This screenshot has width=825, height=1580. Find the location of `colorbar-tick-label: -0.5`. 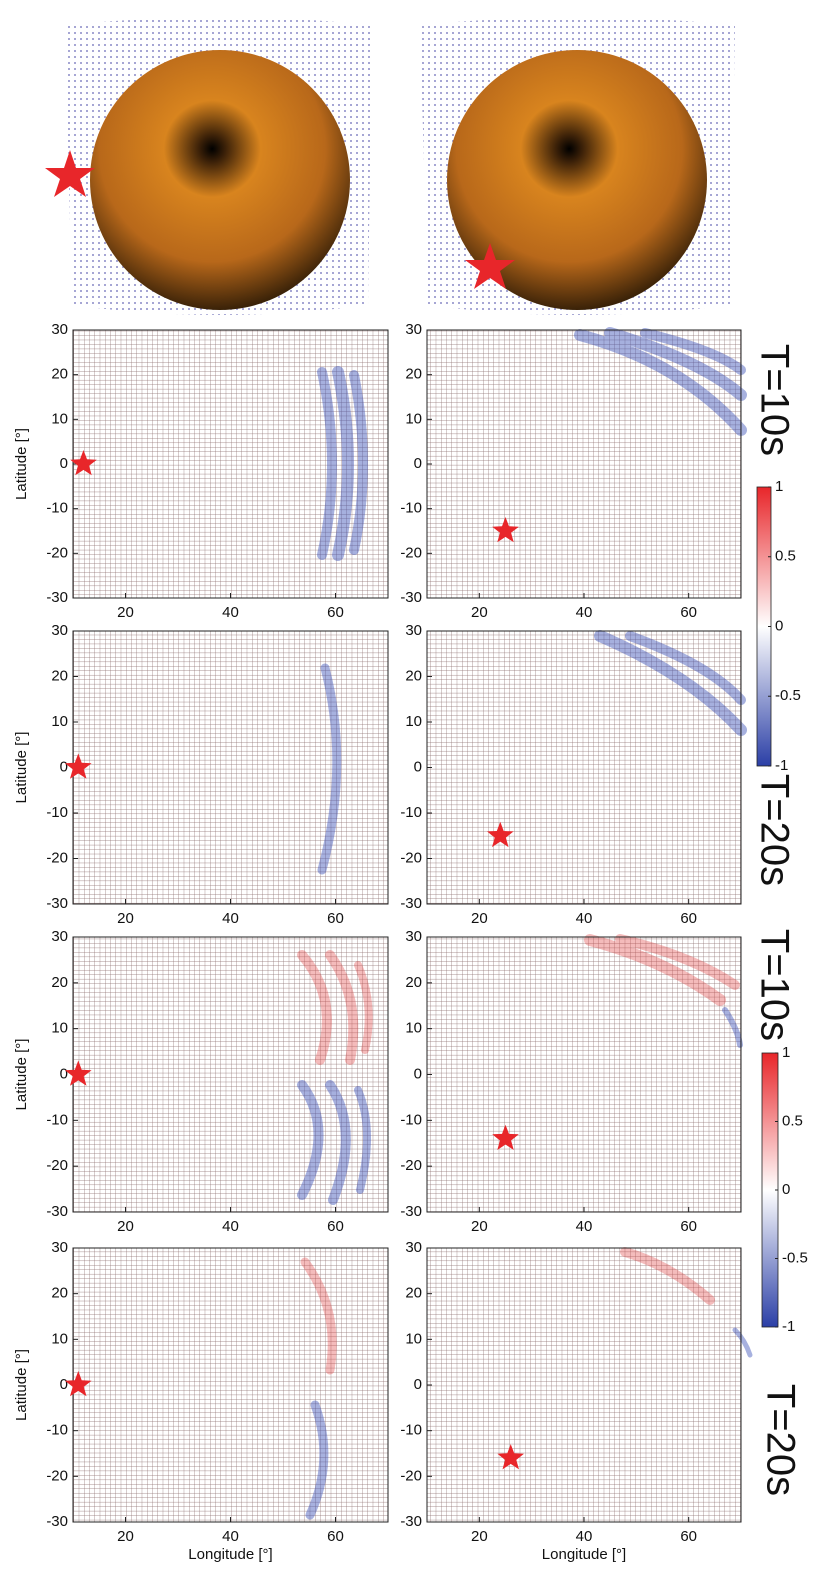

colorbar-tick-label: -0.5 is located at coordinates (788, 695).